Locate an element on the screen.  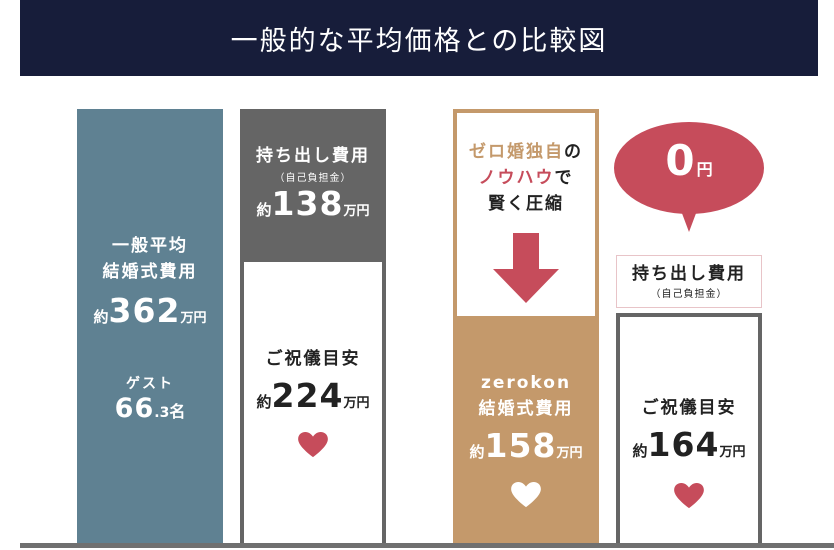
zerokon-out-of-pocket-sub: （自己負担金） is located at coordinates (689, 294).